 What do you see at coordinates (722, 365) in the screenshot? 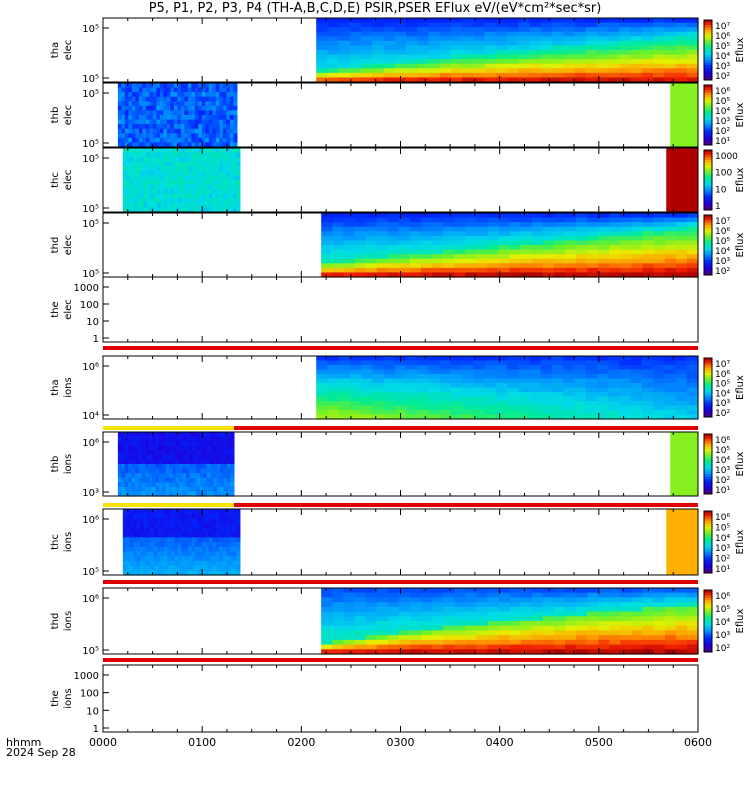
I see `colorbar-tick-label: 10⁷` at bounding box center [722, 365].